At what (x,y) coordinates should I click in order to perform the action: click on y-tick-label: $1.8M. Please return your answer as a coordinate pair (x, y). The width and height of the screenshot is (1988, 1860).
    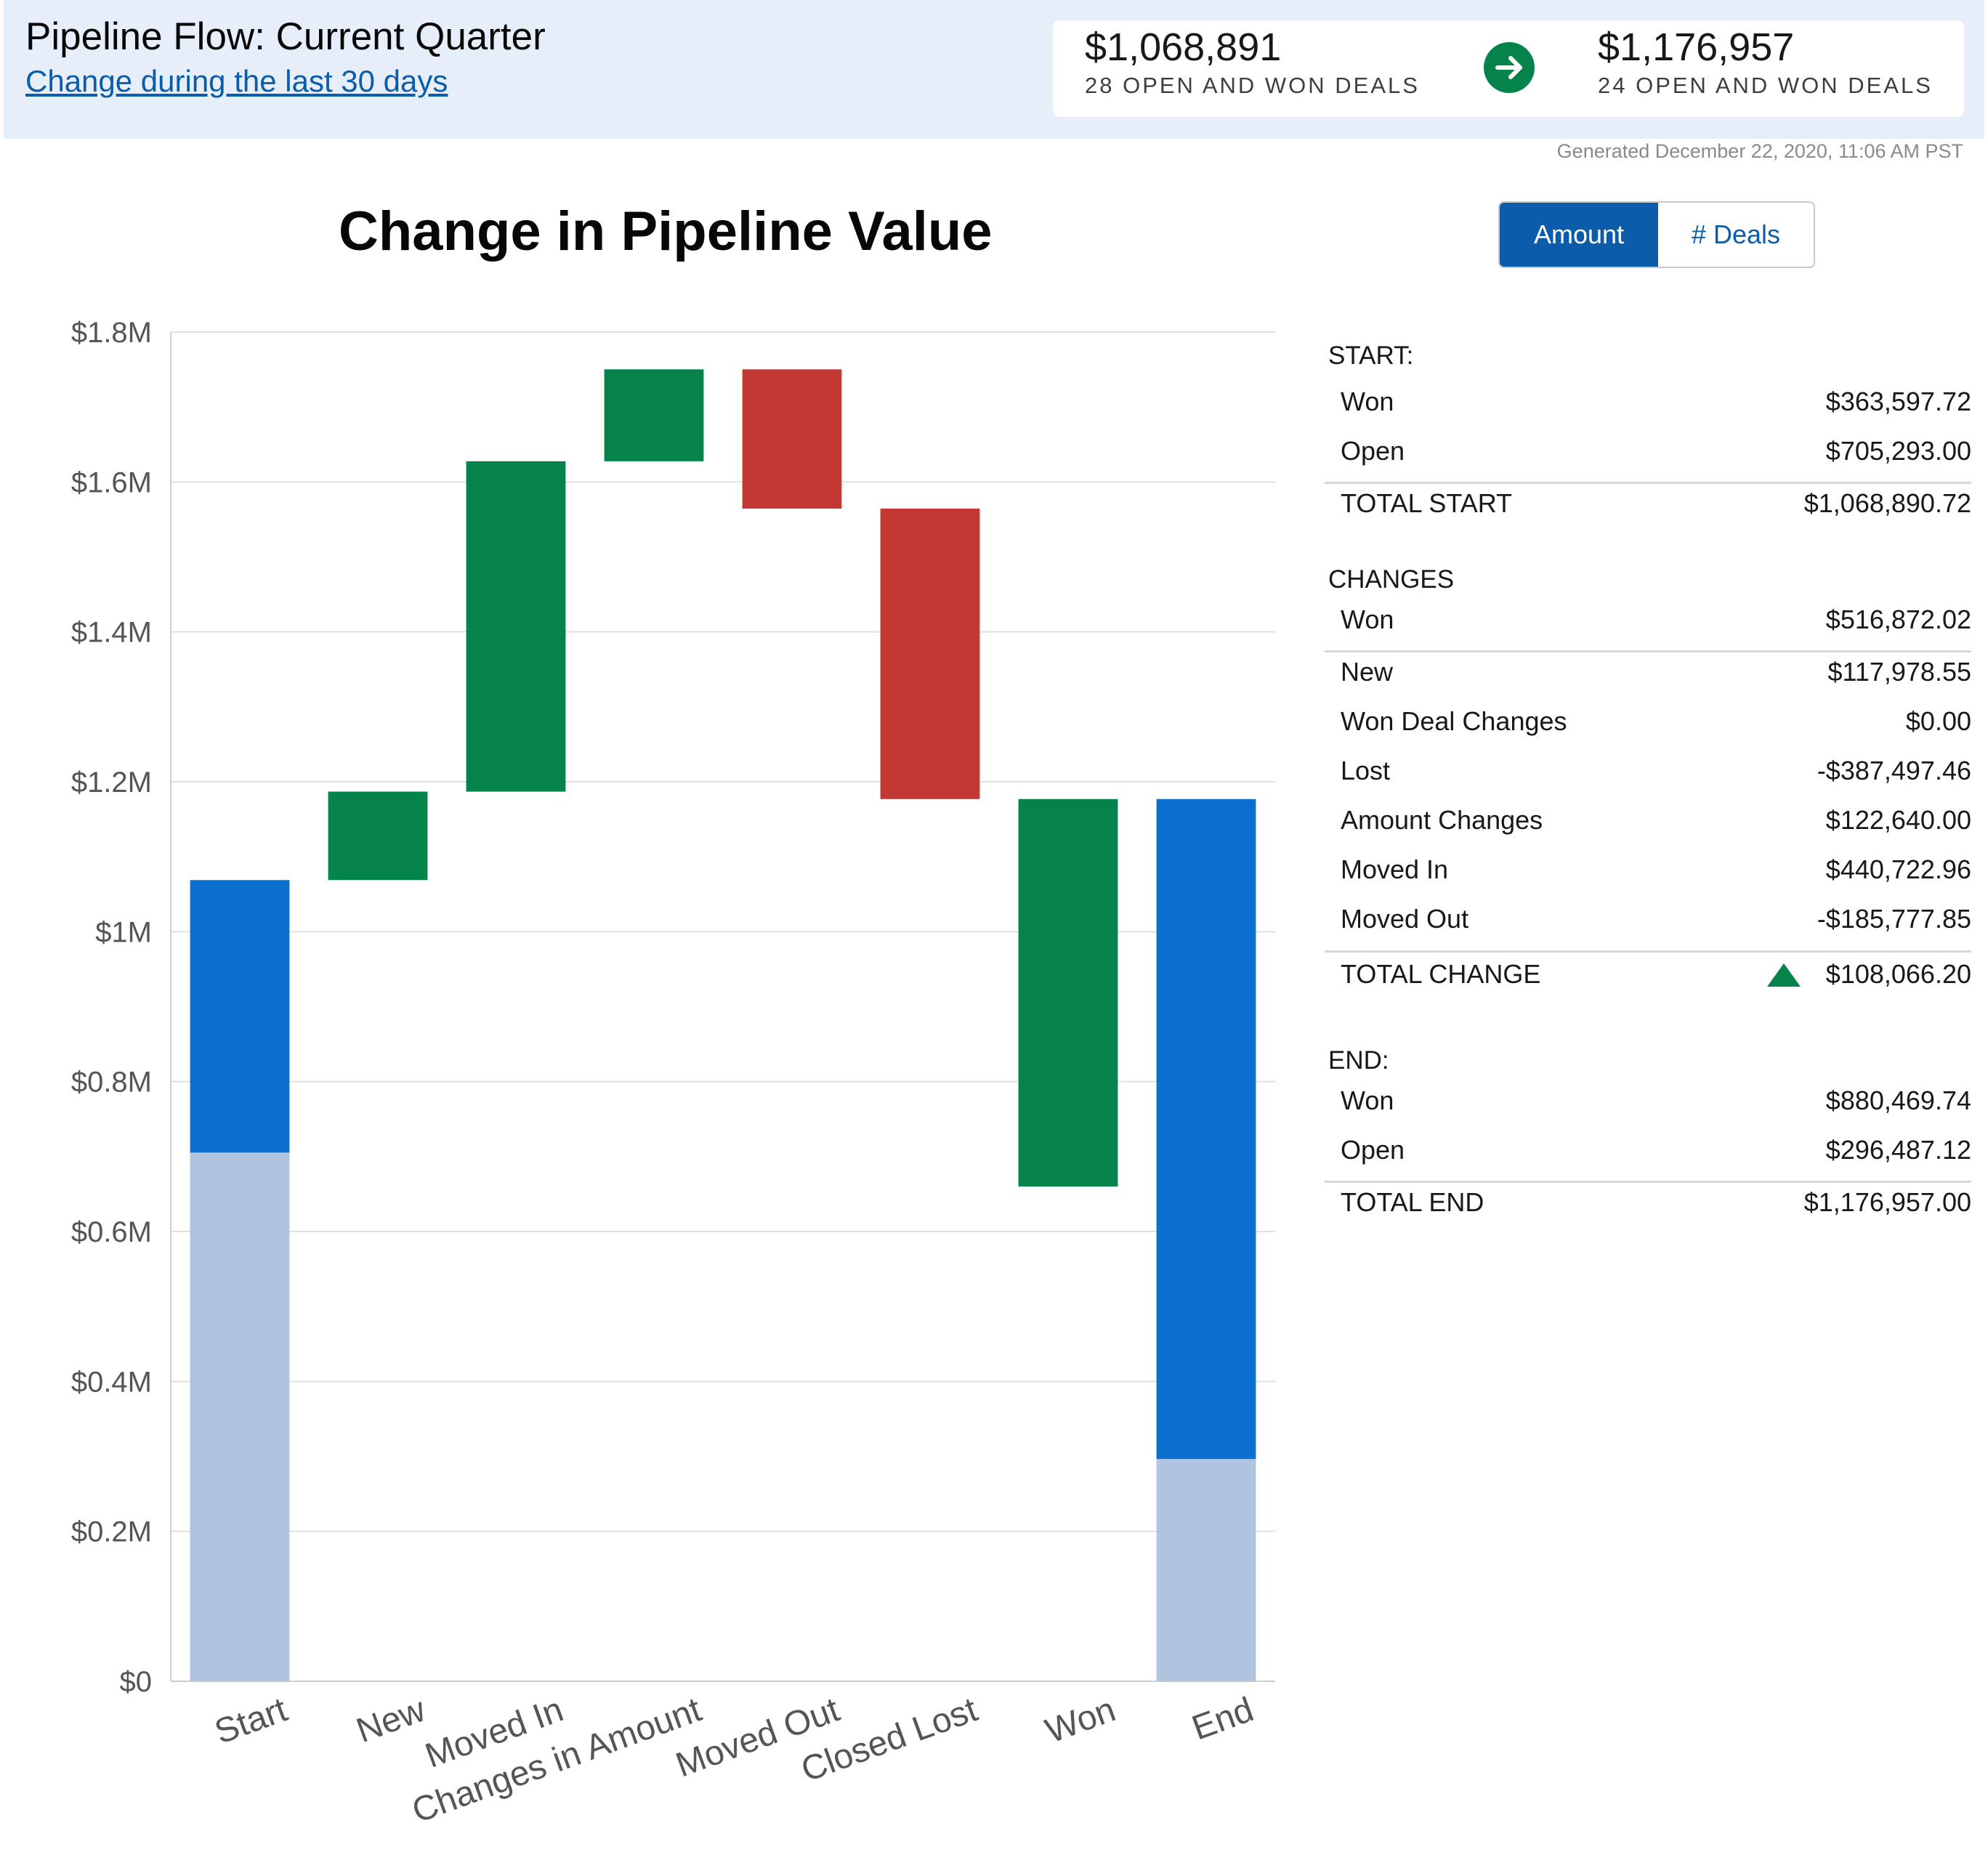
    Looking at the image, I should click on (111, 333).